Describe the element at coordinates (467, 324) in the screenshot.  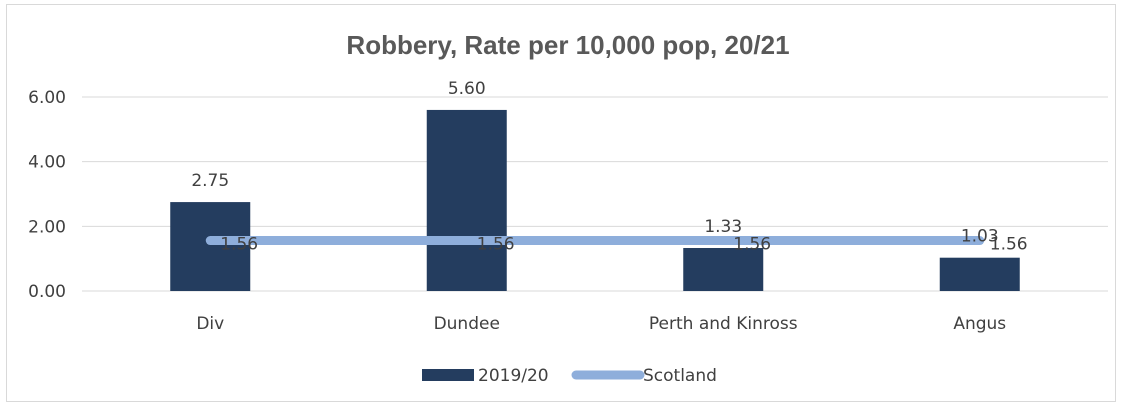
I see `x-category-label: Dundee` at that location.